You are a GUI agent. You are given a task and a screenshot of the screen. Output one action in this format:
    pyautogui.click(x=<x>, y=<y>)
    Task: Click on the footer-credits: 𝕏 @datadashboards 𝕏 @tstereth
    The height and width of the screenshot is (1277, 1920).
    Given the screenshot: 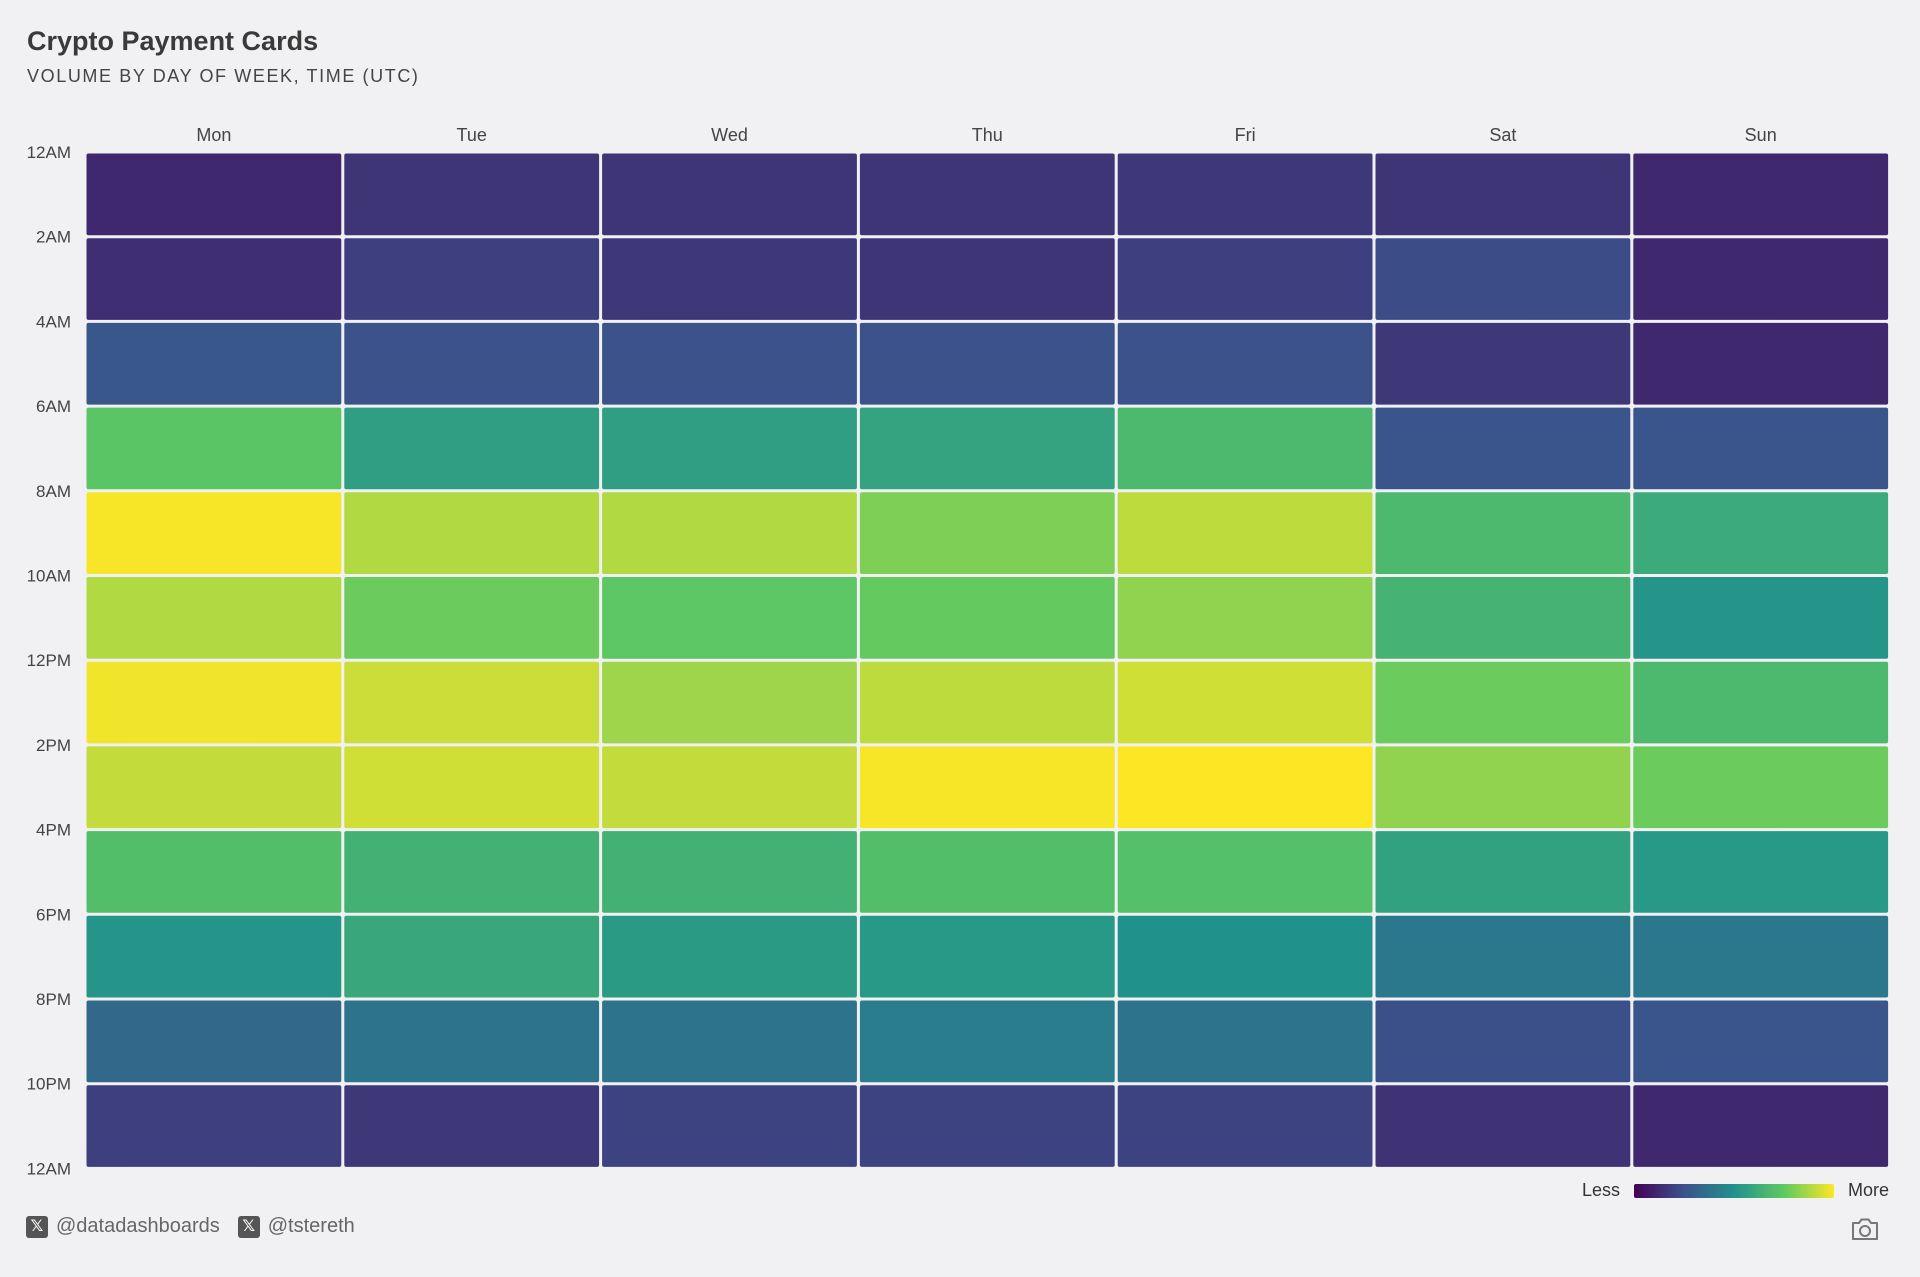 What is the action you would take?
    pyautogui.click(x=199, y=1226)
    